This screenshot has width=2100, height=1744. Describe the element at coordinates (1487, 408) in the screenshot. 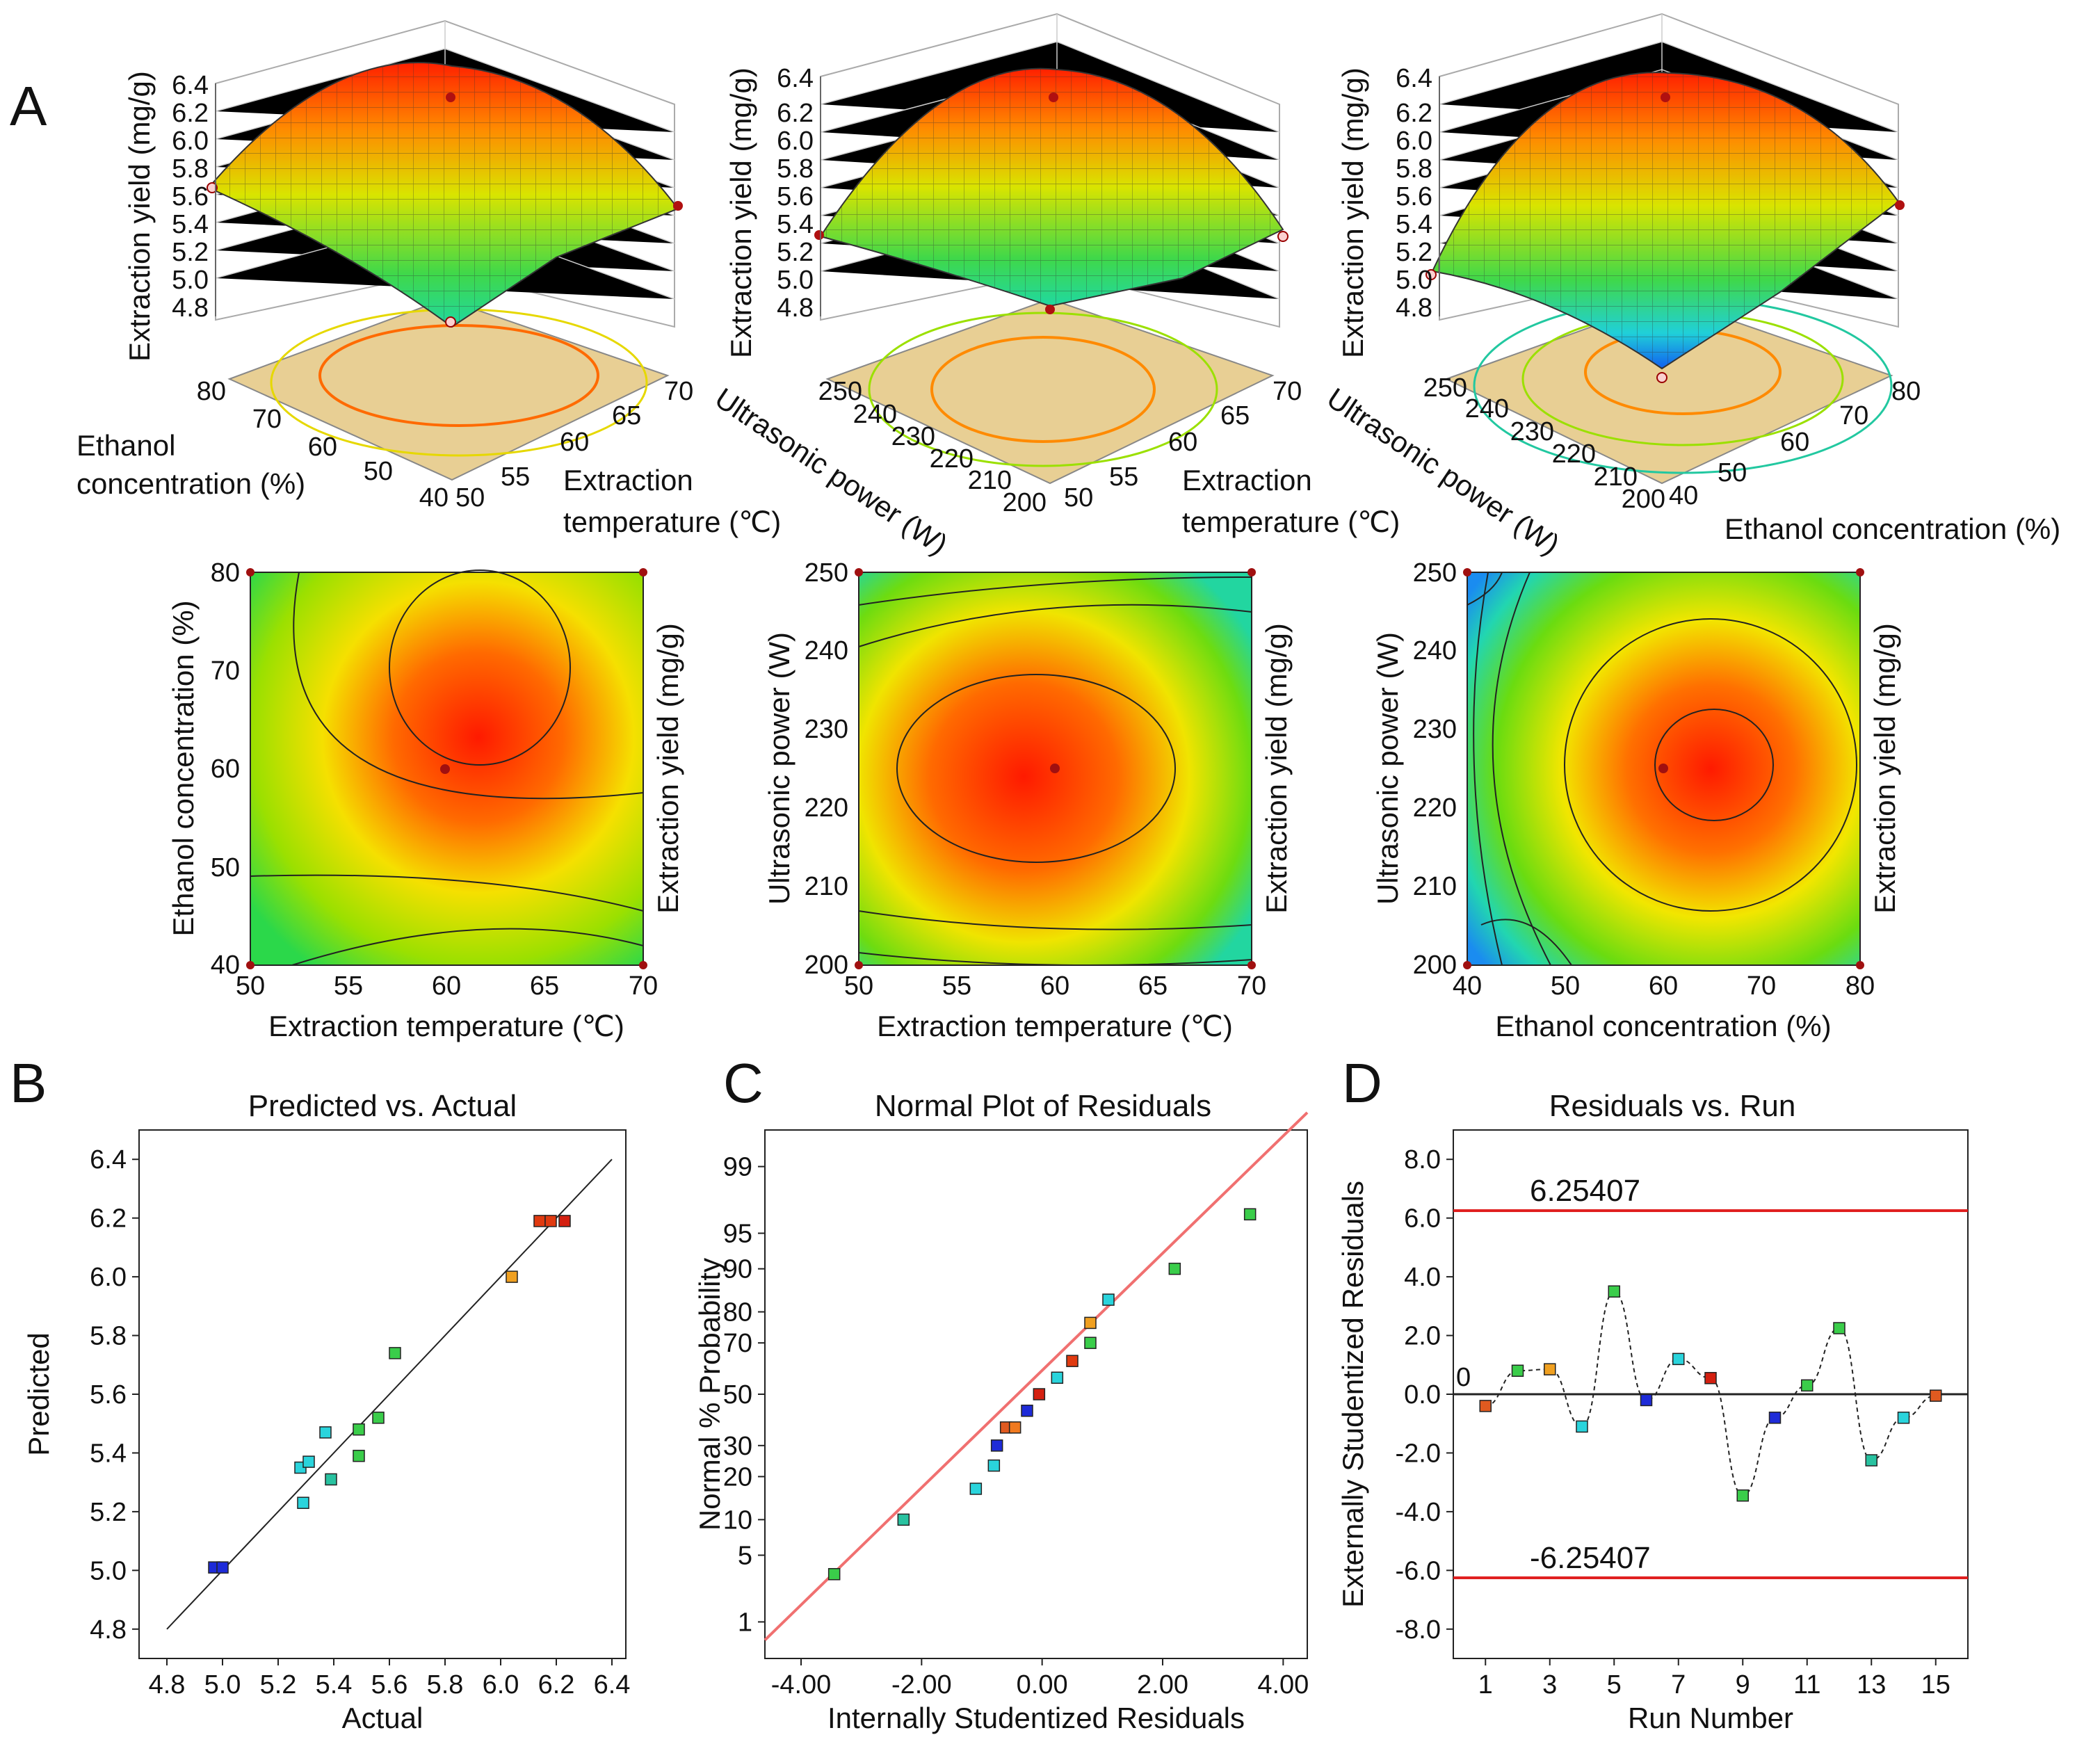

I see `tick-label: 240` at that location.